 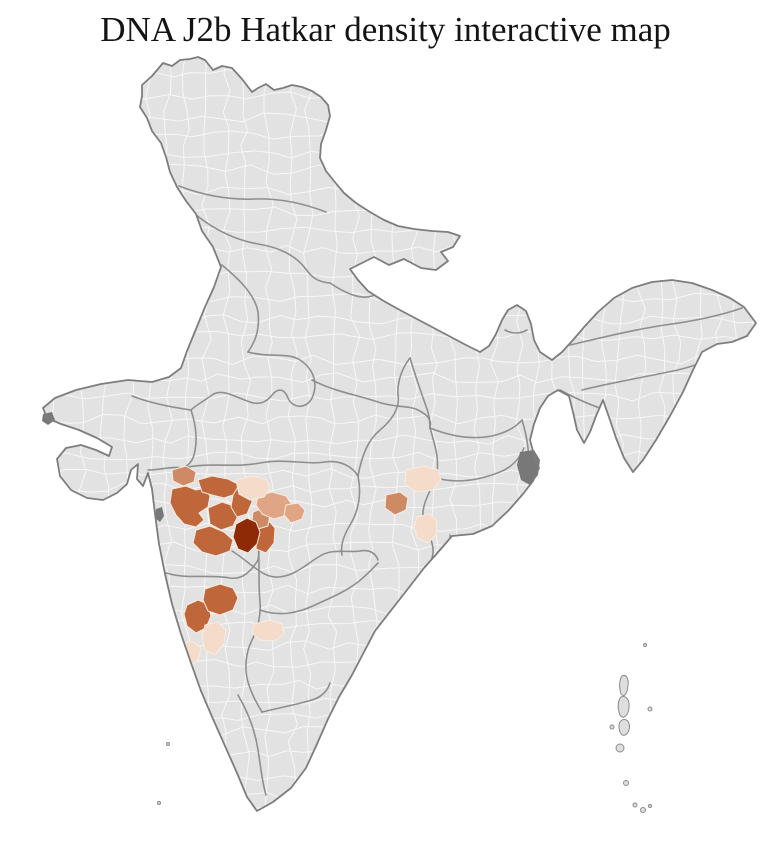 I want to click on mumbai-coast-patch, so click(x=159, y=514).